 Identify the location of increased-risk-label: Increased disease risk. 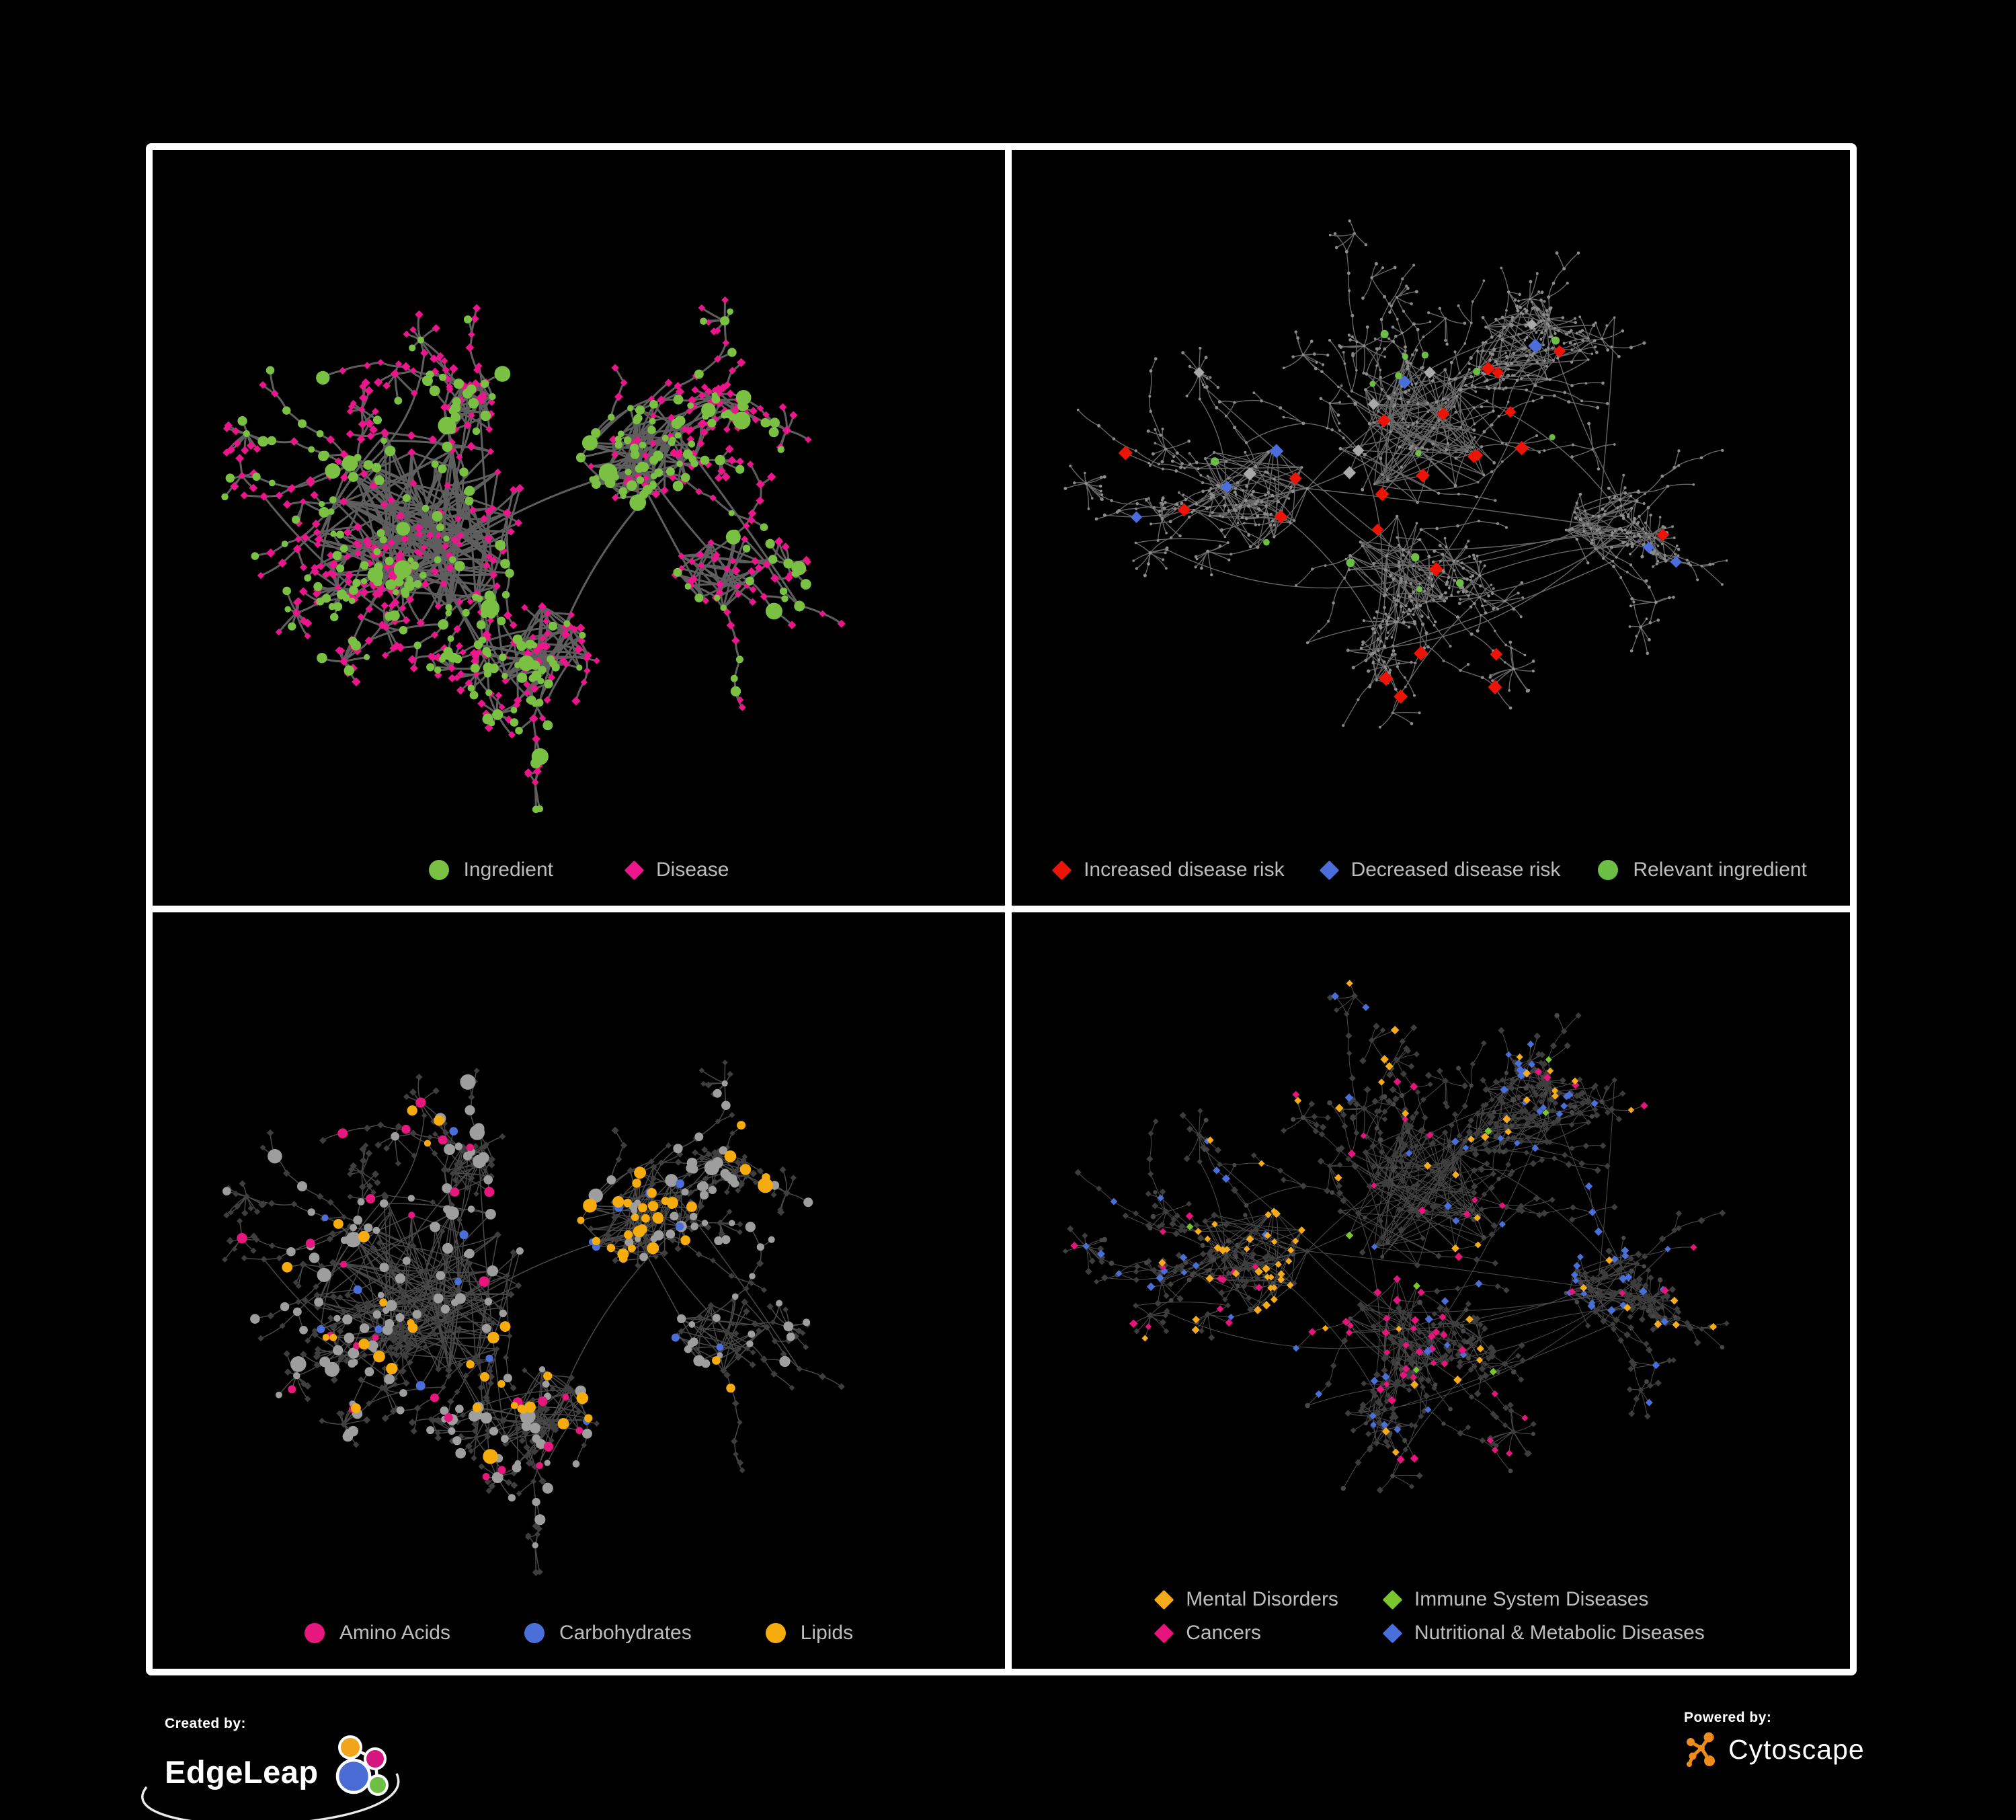
(1184, 870).